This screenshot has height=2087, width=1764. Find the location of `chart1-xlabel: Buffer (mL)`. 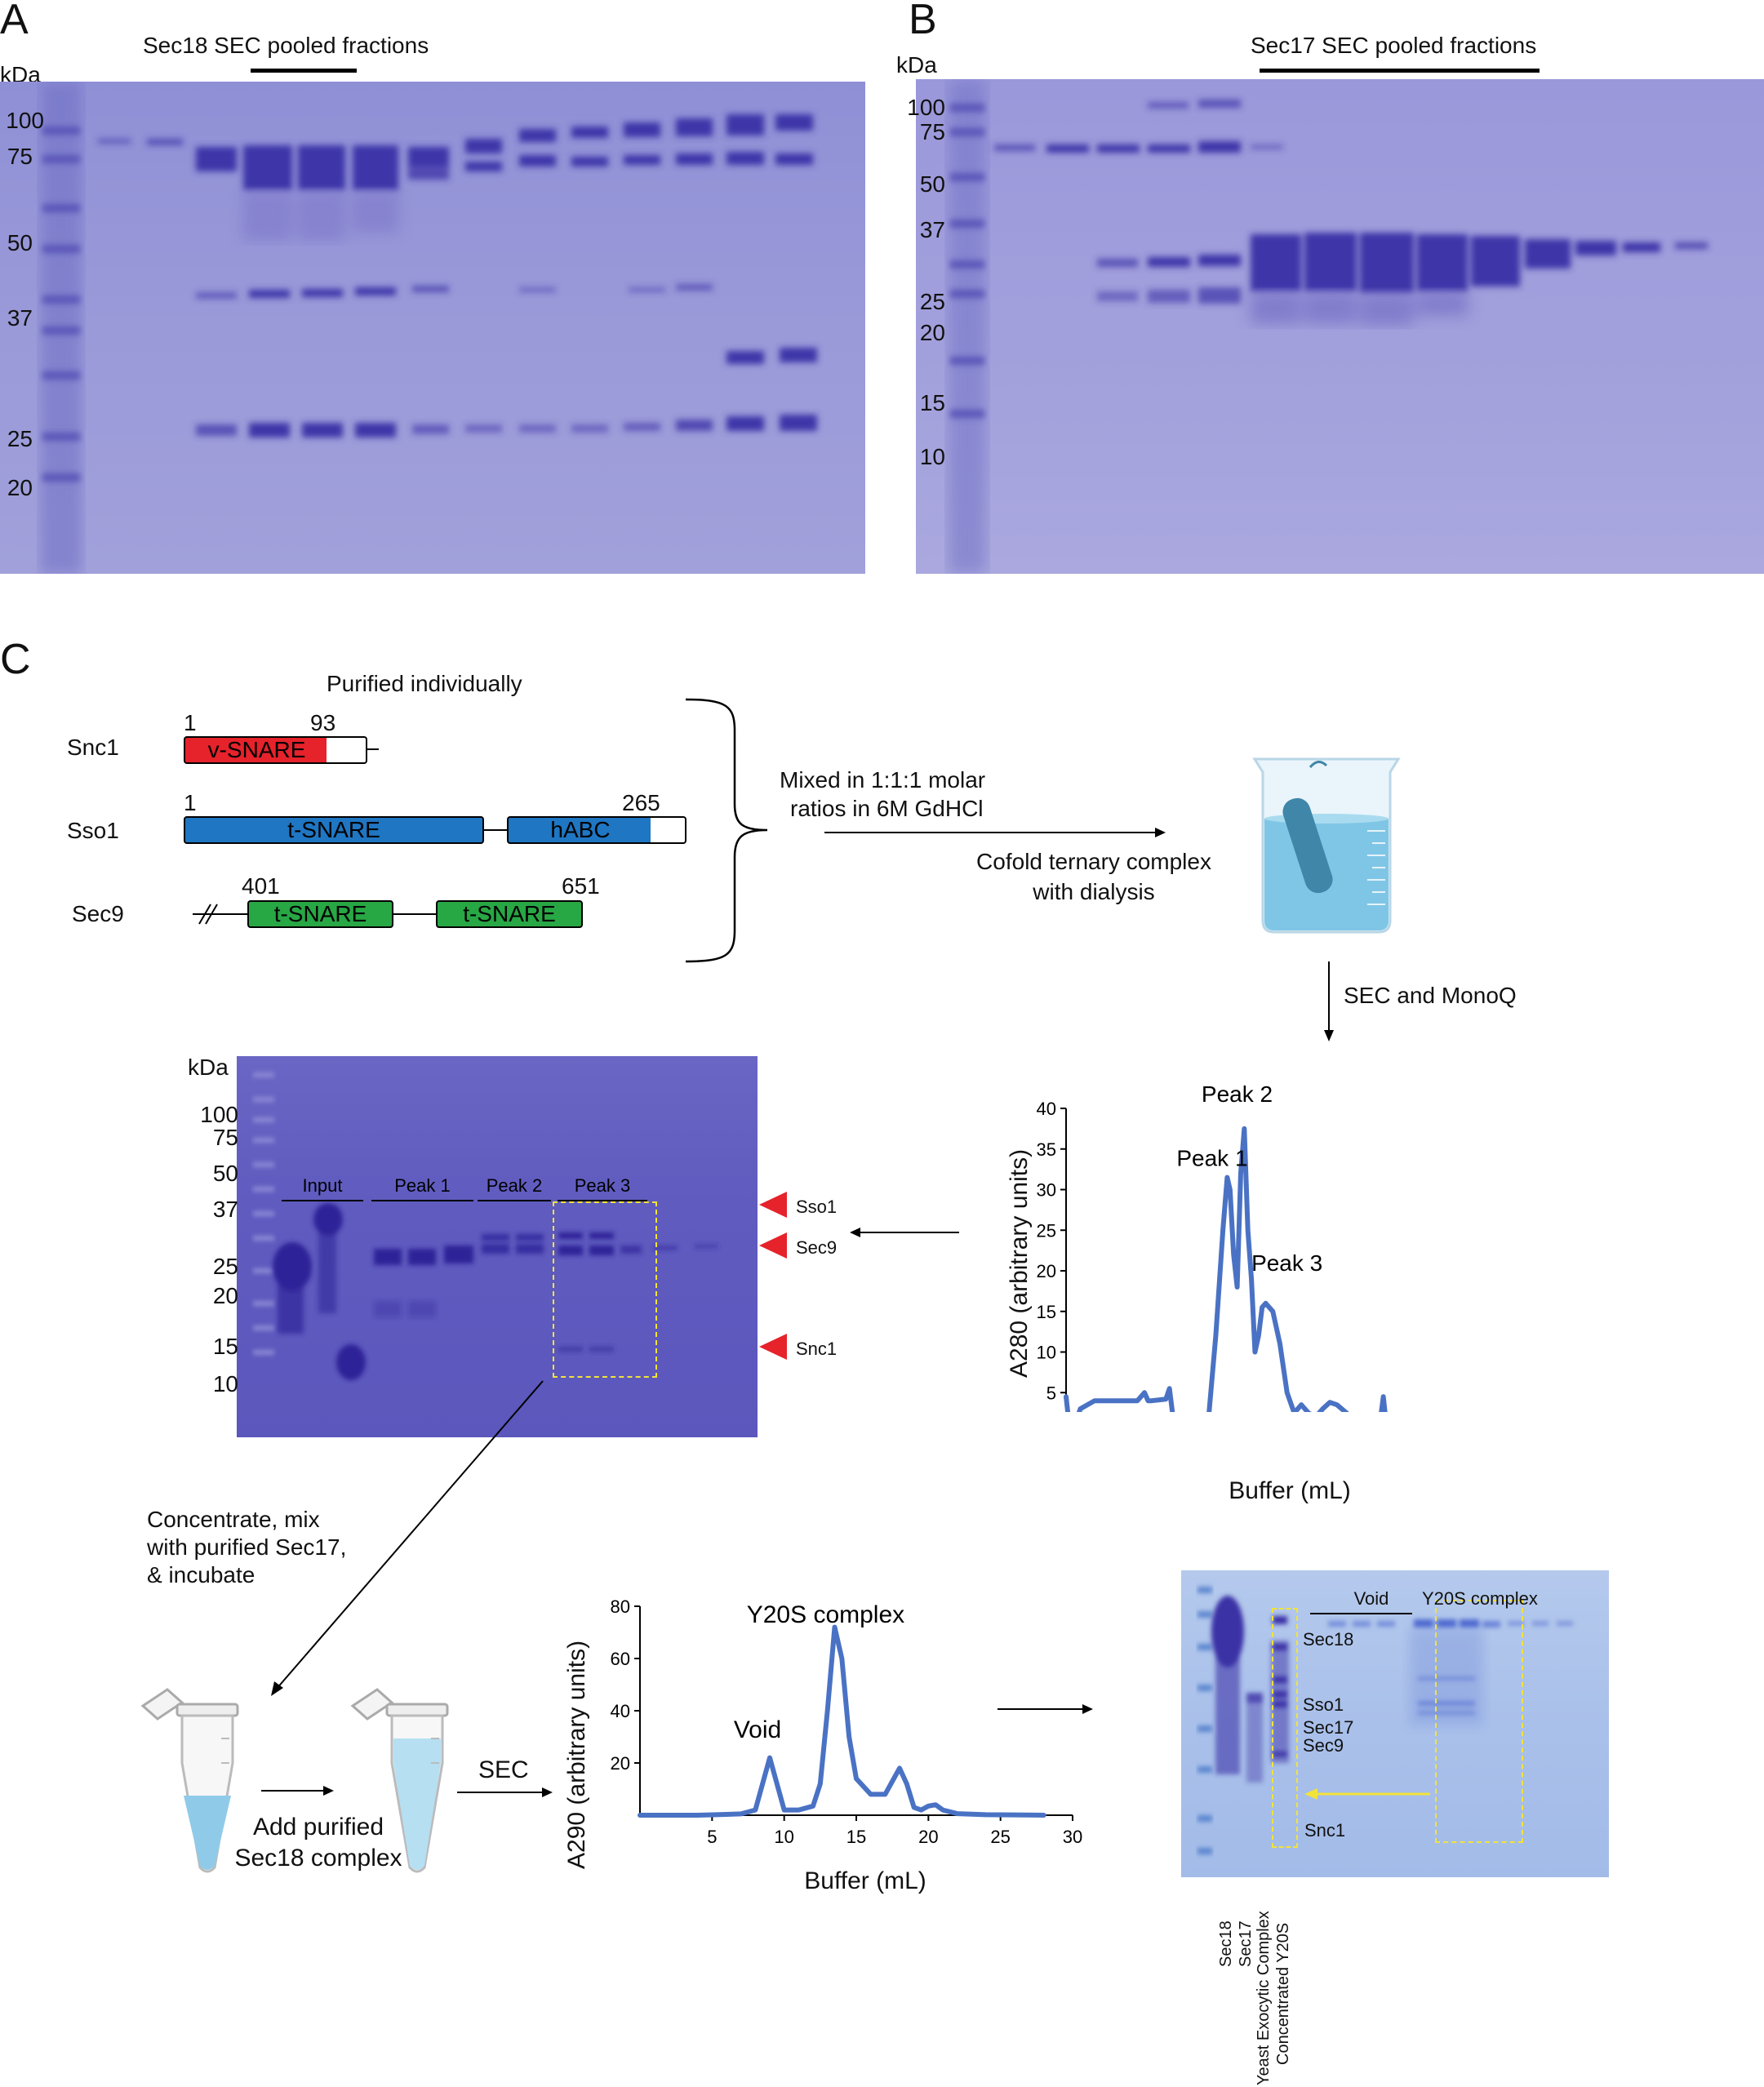

chart1-xlabel: Buffer (mL) is located at coordinates (1290, 1490).